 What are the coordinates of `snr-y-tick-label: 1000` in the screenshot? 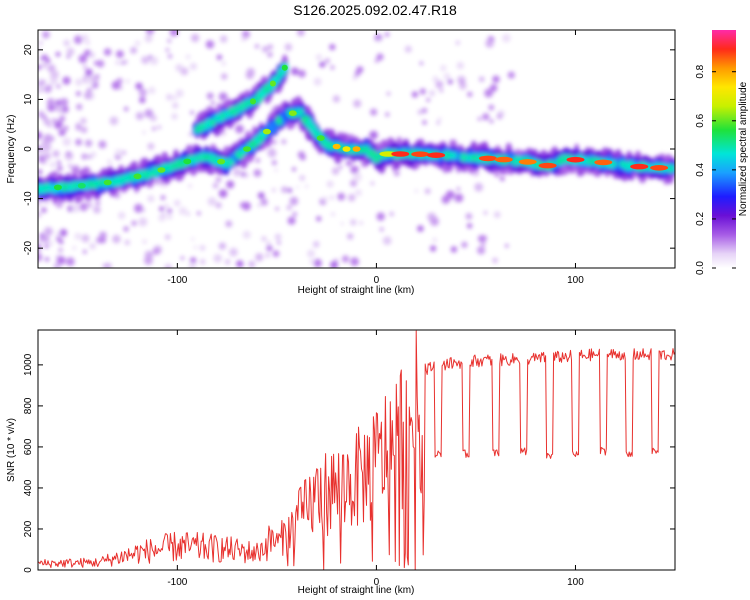 It's located at (28, 364).